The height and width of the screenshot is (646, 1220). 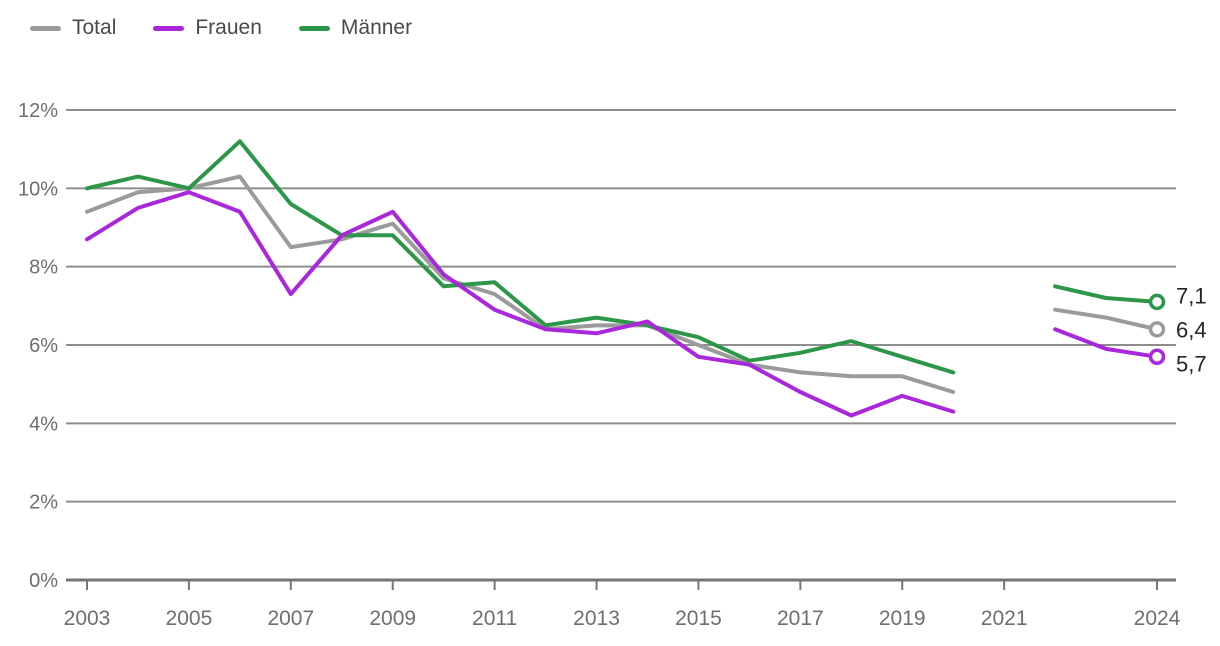 I want to click on y-tick-label: 0%, so click(x=43, y=581).